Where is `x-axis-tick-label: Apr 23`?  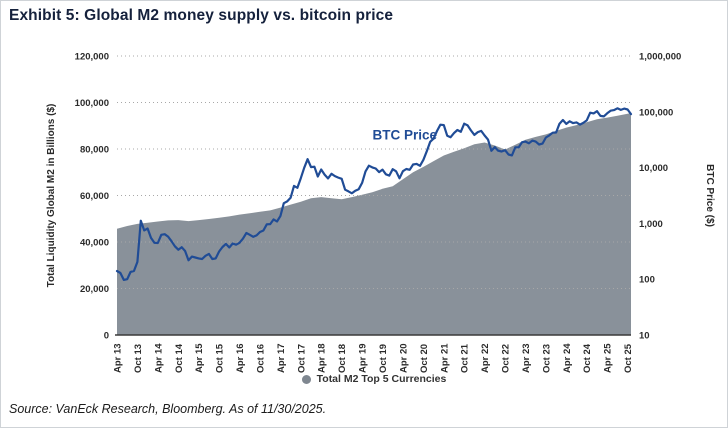 x-axis-tick-label: Apr 23 is located at coordinates (526, 358).